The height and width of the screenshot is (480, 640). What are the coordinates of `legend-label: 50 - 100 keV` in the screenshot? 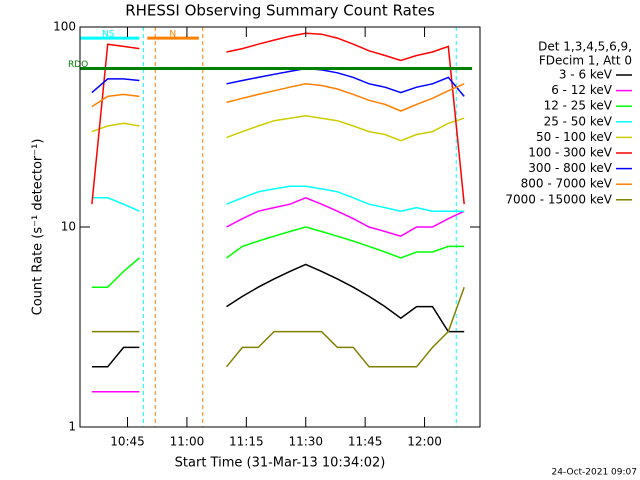 It's located at (574, 137).